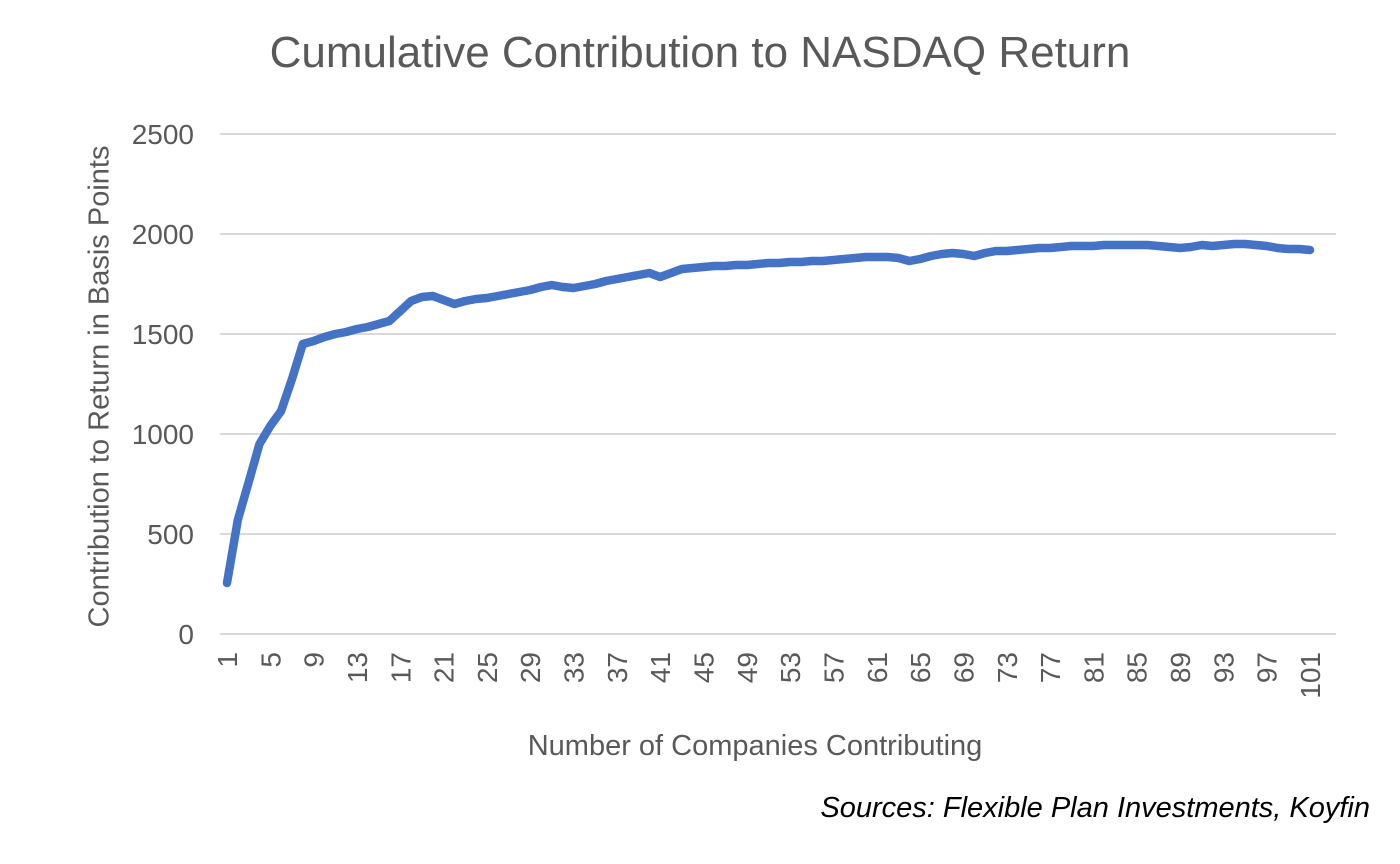 Image resolution: width=1400 pixels, height=864 pixels. Describe the element at coordinates (163, 334) in the screenshot. I see `y-tick-label: 1500` at that location.